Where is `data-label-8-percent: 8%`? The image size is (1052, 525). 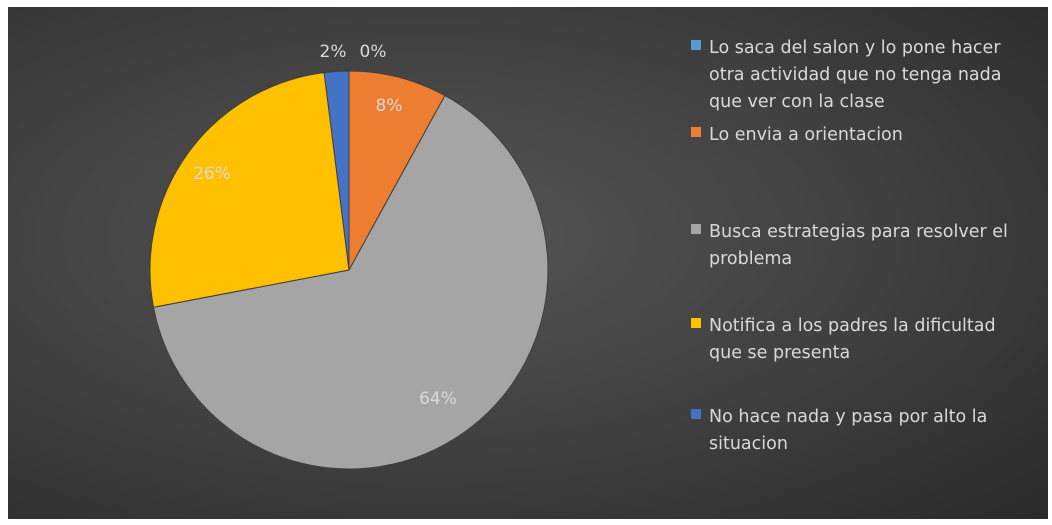
data-label-8-percent: 8% is located at coordinates (389, 106).